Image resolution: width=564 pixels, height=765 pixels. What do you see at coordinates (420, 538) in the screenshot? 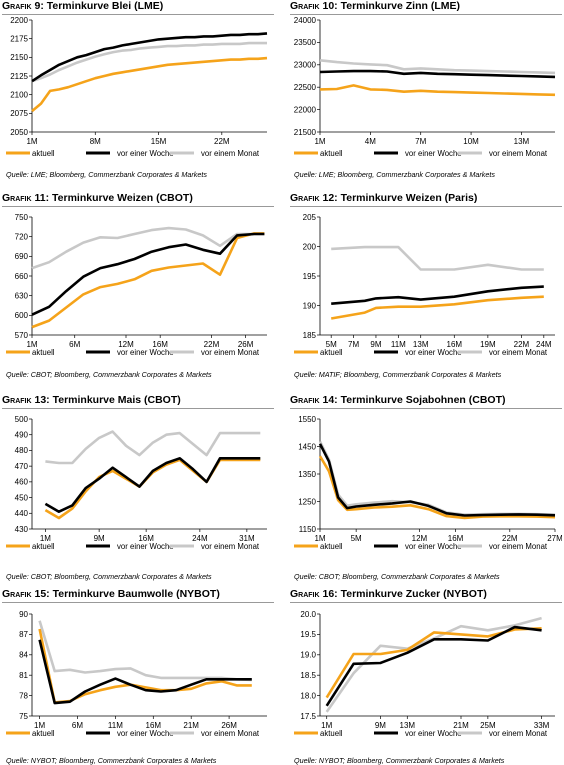
I see `x-tick-label: 12M` at bounding box center [420, 538].